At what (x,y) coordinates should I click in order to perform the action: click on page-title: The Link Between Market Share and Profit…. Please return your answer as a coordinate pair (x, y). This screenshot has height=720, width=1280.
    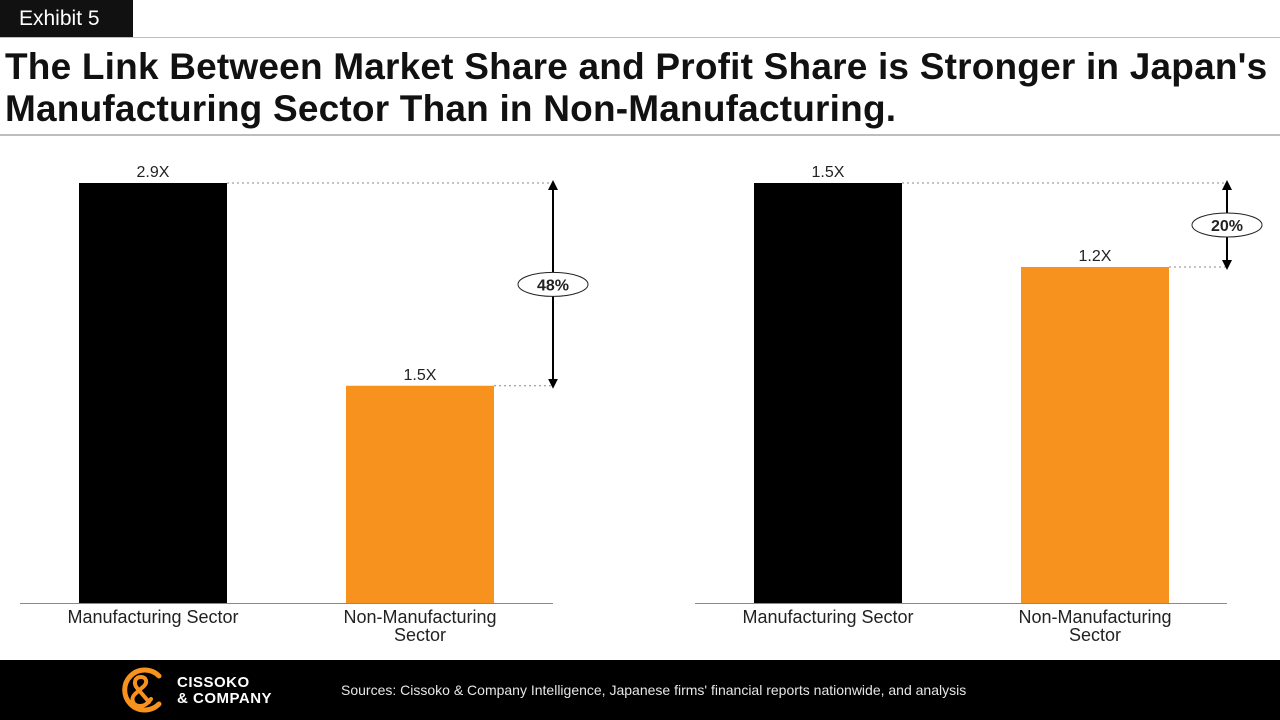
    Looking at the image, I should click on (636, 87).